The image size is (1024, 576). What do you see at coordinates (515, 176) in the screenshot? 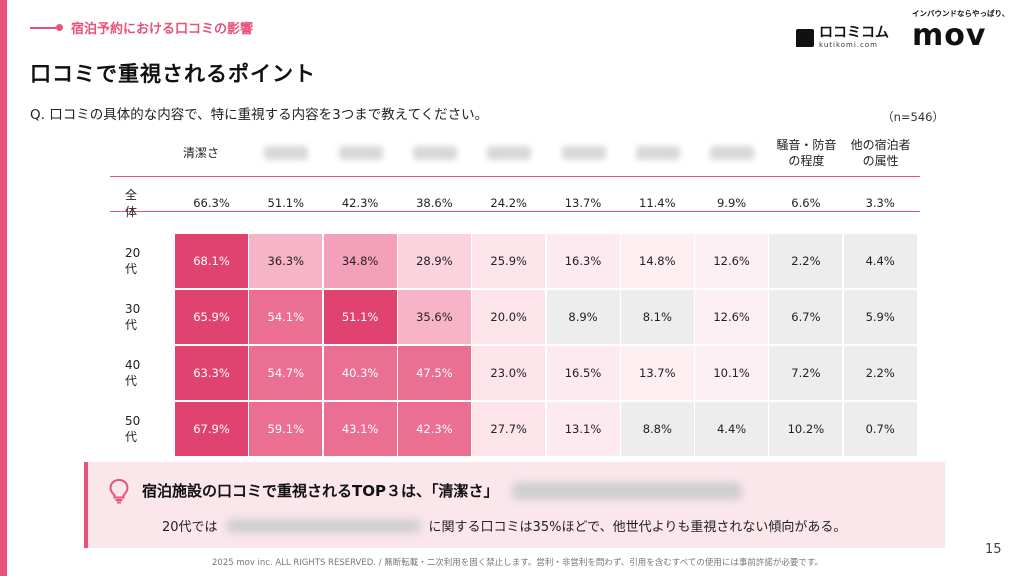
I see `header-divider` at bounding box center [515, 176].